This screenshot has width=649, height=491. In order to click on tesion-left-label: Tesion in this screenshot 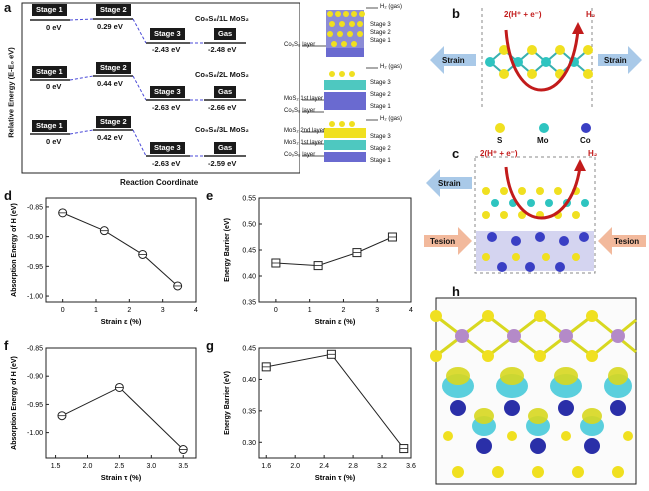, I will do `click(443, 241)`.